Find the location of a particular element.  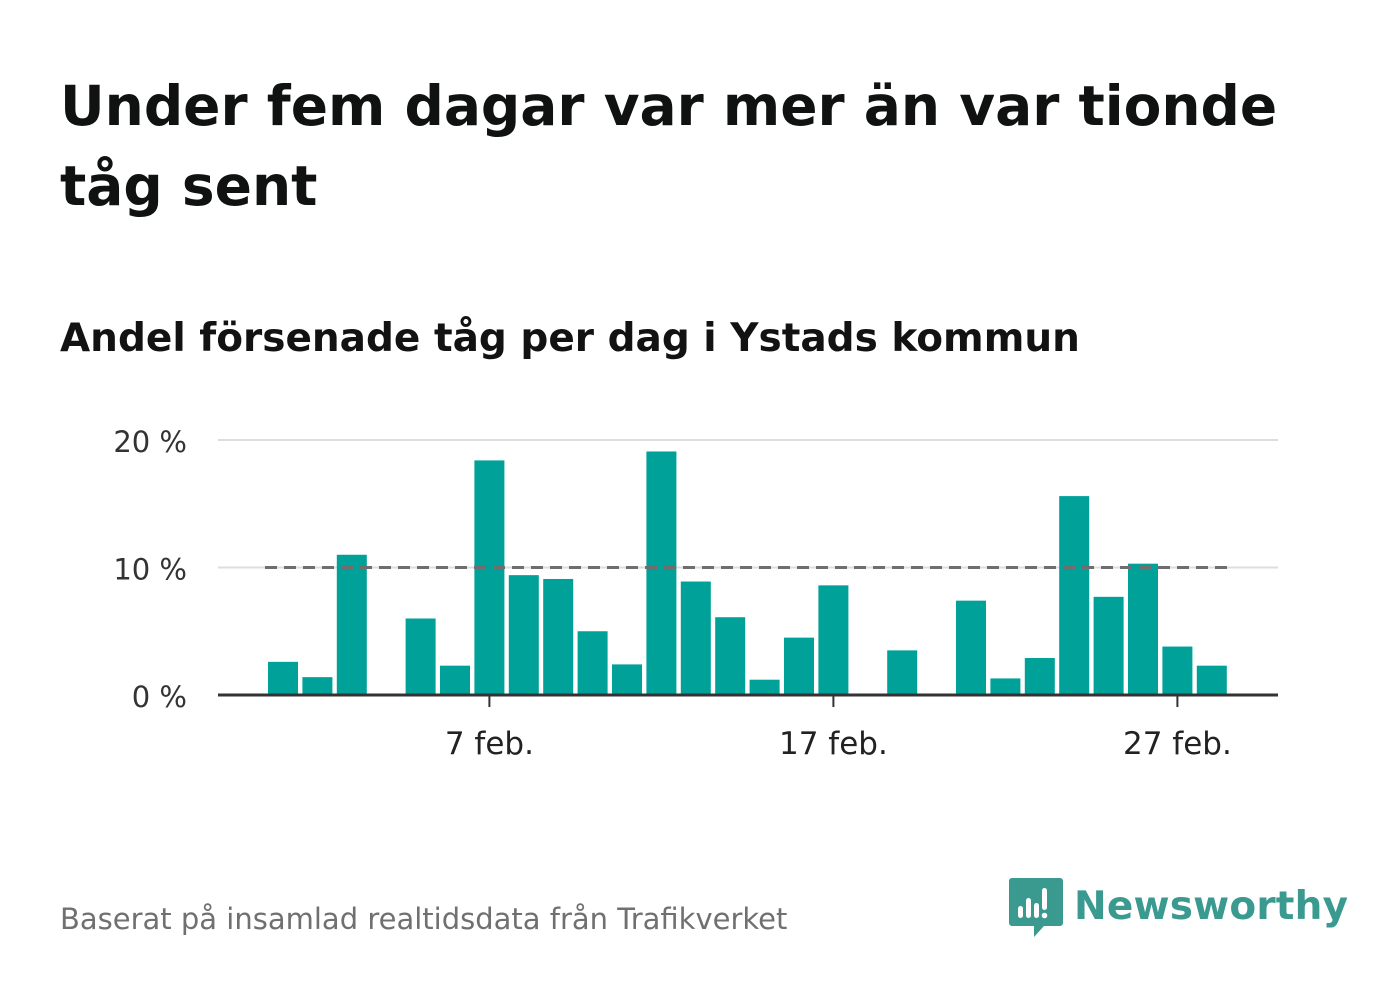

brand-name: Newsworthy is located at coordinates (1211, 906).